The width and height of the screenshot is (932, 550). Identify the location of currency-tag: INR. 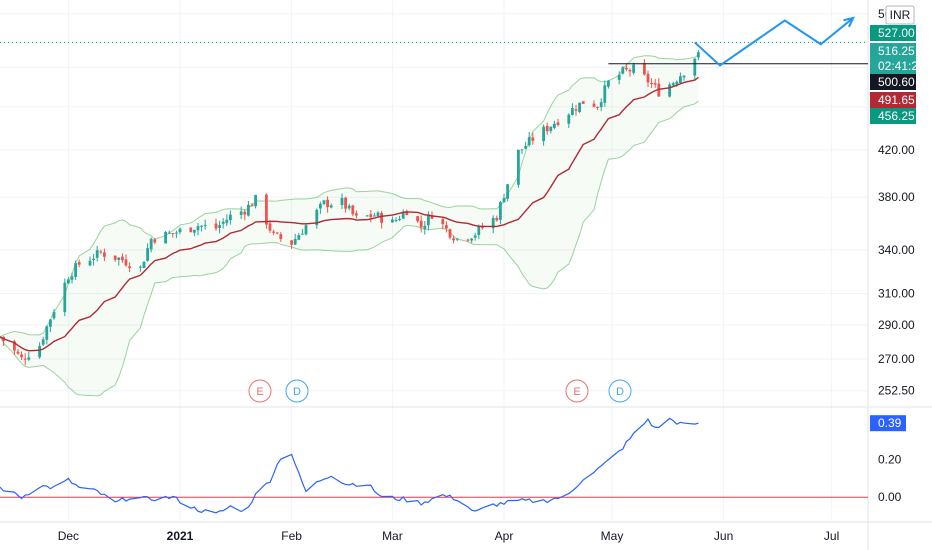
(900, 15).